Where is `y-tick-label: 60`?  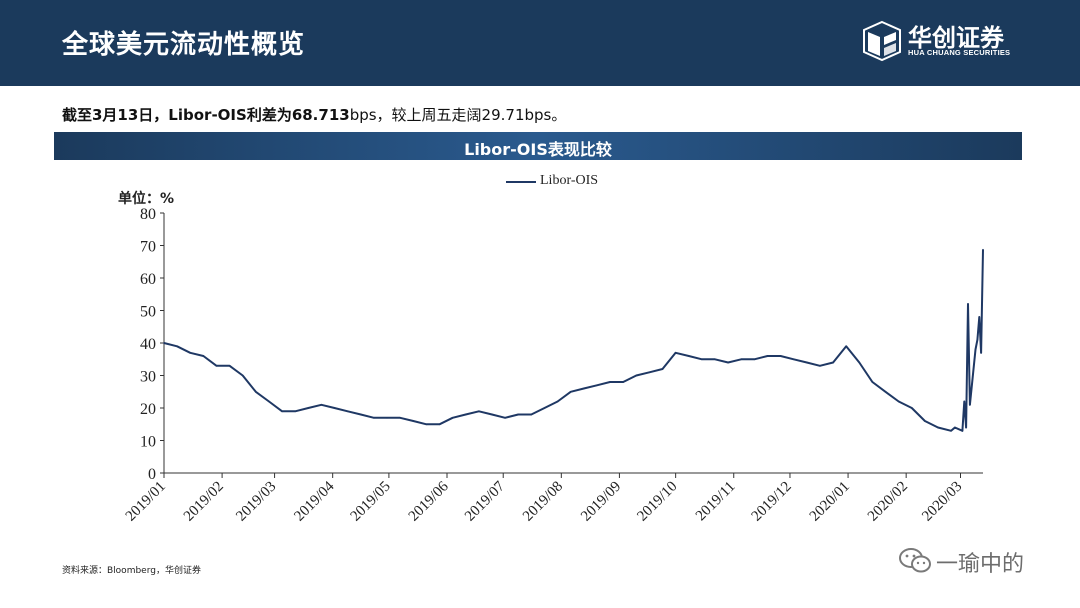 y-tick-label: 60 is located at coordinates (148, 279).